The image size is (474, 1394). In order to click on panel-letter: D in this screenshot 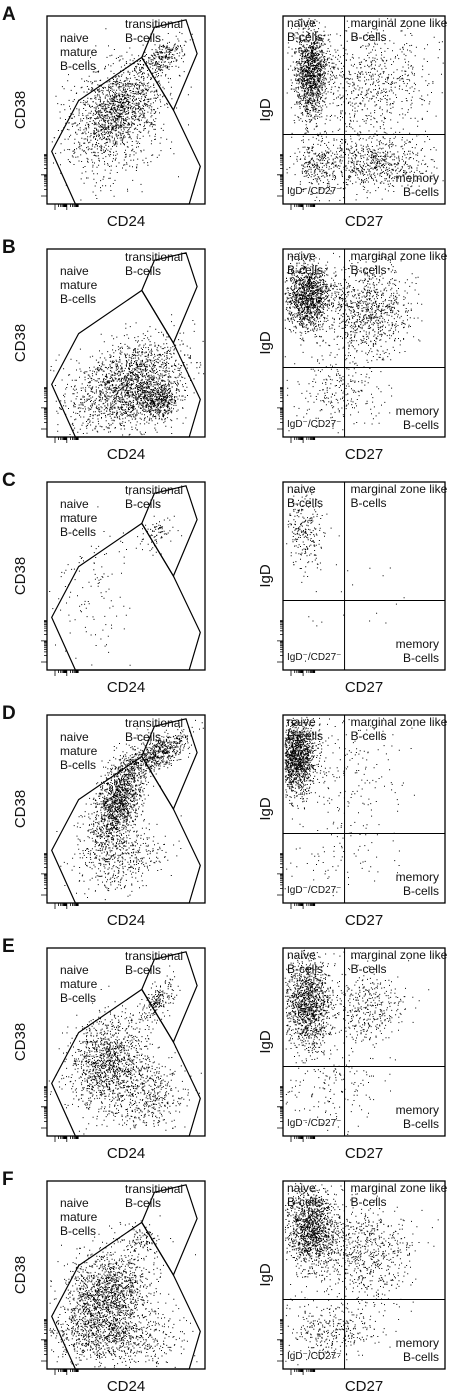, I will do `click(9, 713)`.